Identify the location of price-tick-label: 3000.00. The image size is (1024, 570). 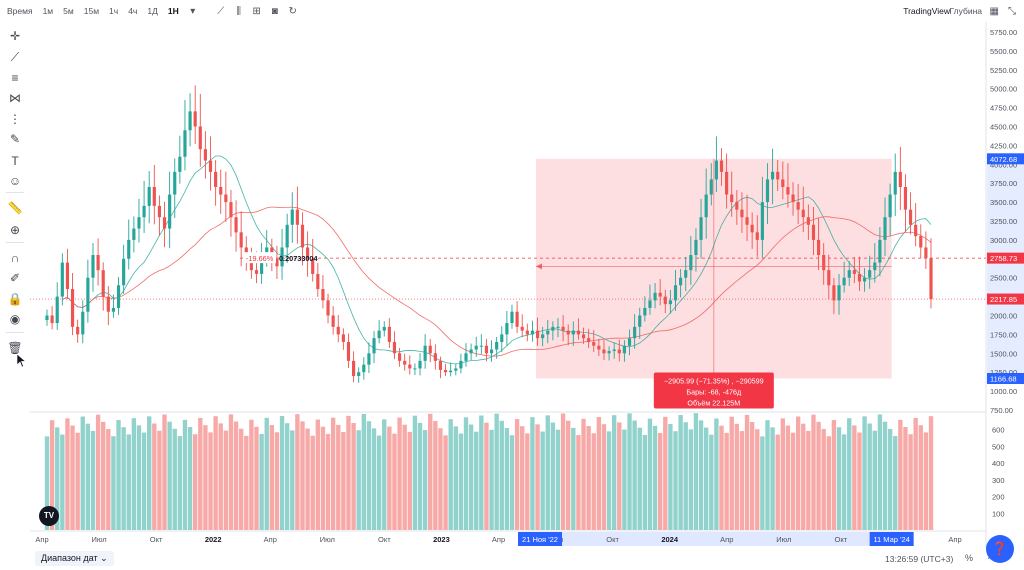
(1003, 240).